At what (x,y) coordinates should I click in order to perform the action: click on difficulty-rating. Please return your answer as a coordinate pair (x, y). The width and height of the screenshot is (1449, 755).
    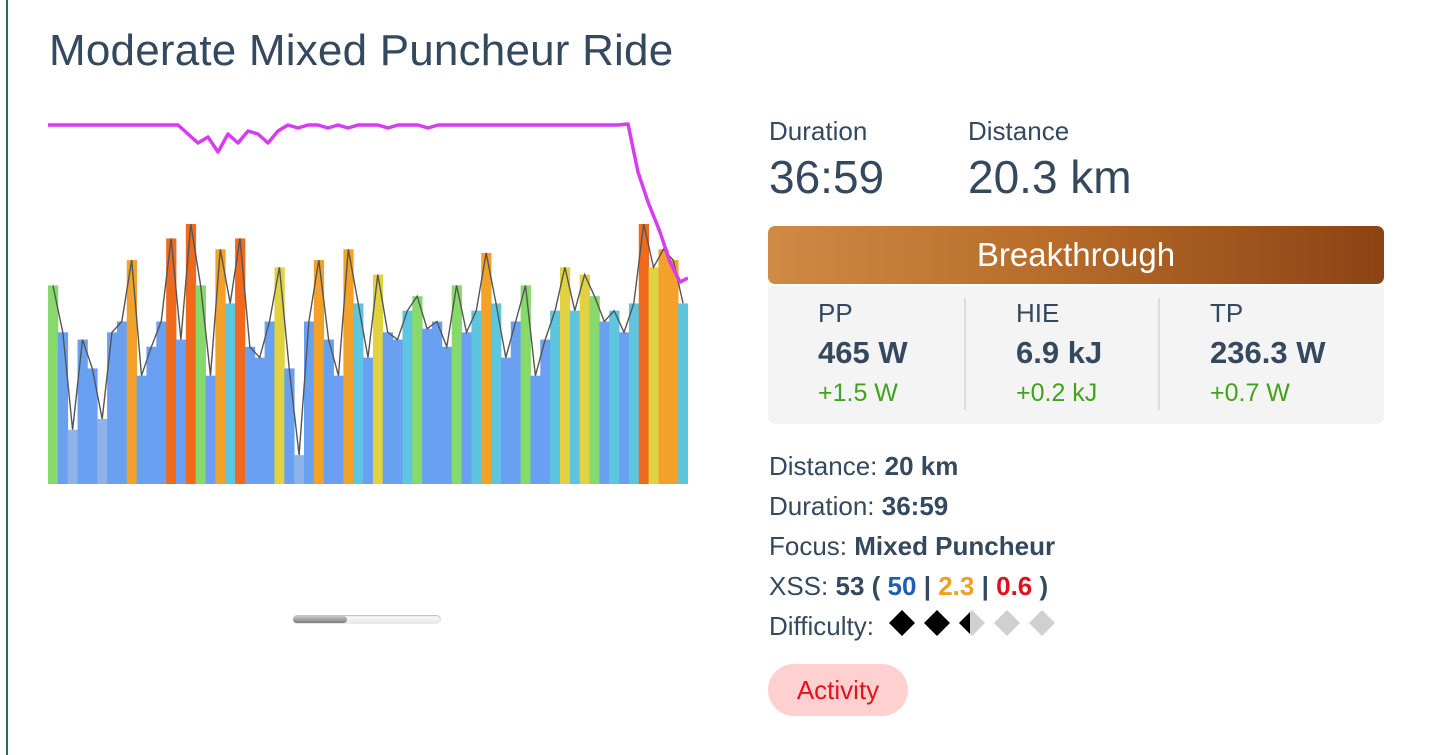
    Looking at the image, I should click on (974, 628).